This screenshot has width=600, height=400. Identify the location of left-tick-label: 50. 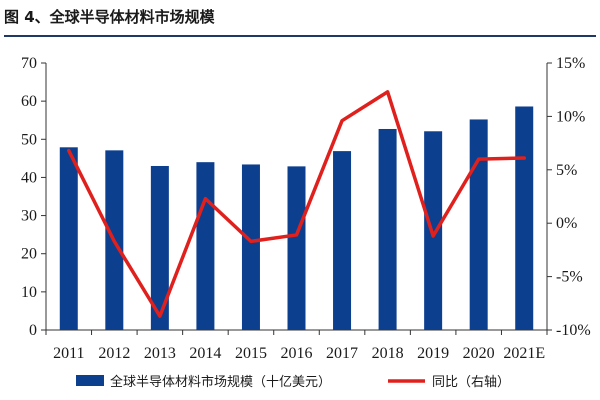
(29, 139).